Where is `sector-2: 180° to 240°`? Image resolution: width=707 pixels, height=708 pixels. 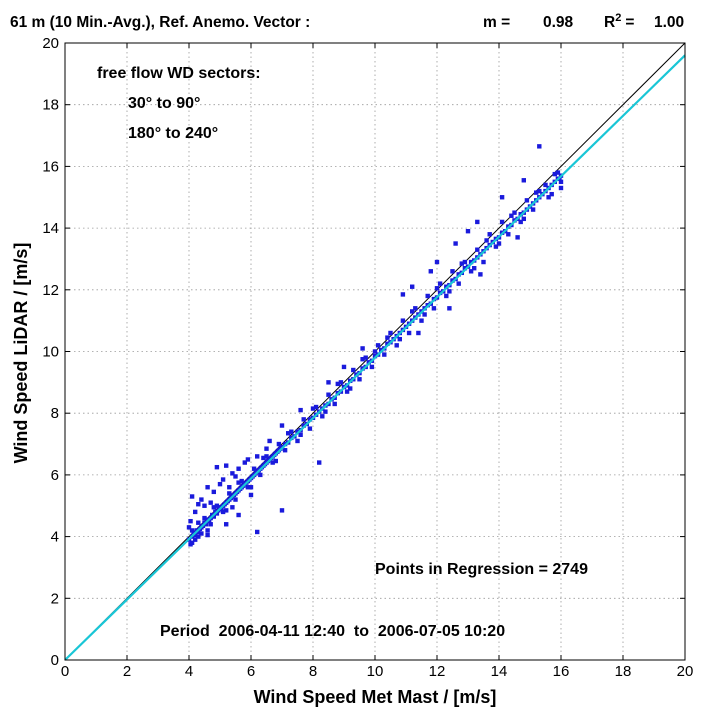 sector-2: 180° to 240° is located at coordinates (173, 133).